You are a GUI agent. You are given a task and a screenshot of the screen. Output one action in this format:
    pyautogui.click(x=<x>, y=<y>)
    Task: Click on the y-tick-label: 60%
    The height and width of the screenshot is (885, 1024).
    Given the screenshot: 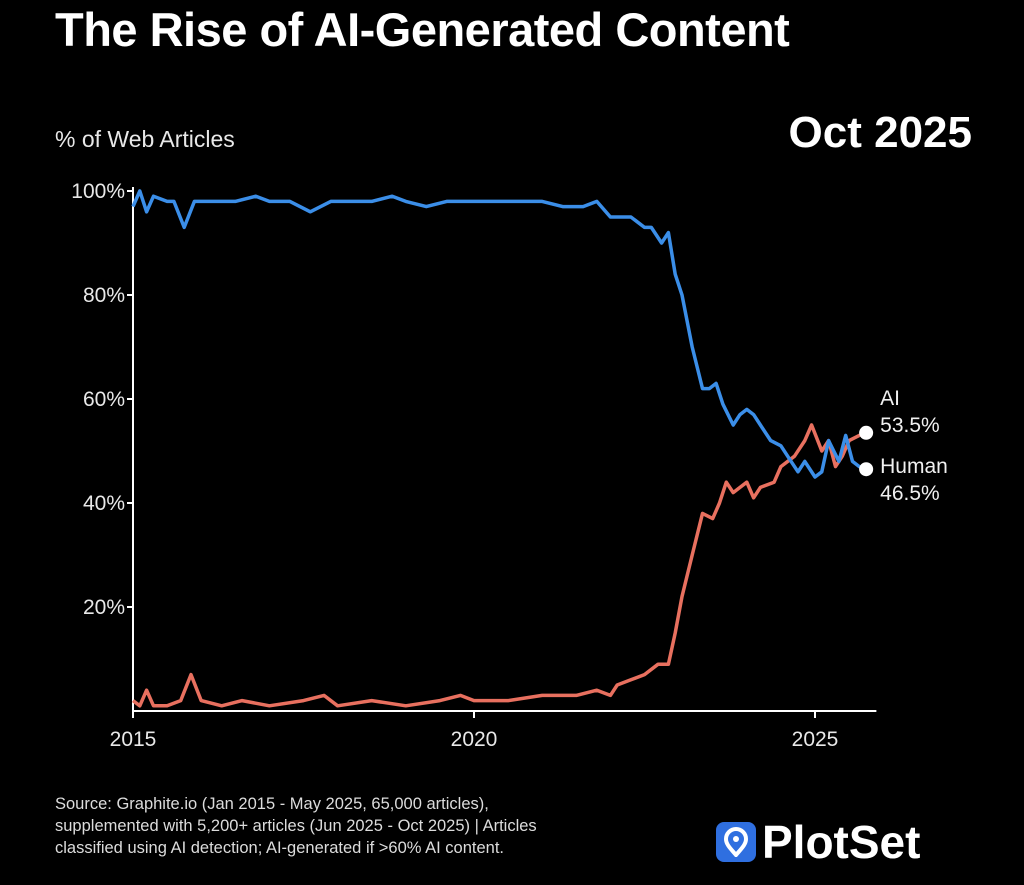 What is the action you would take?
    pyautogui.click(x=104, y=399)
    